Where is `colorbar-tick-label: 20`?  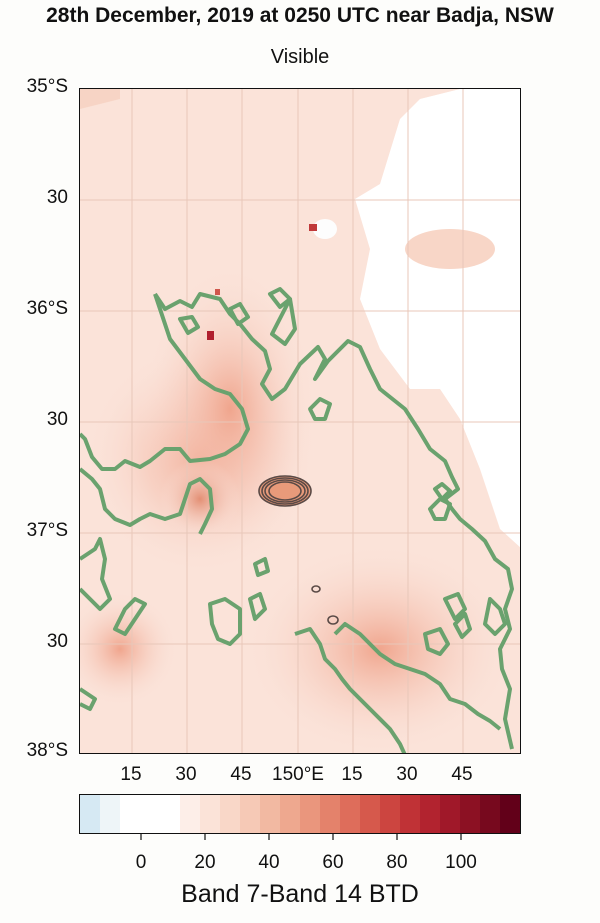 colorbar-tick-label: 20 is located at coordinates (205, 862).